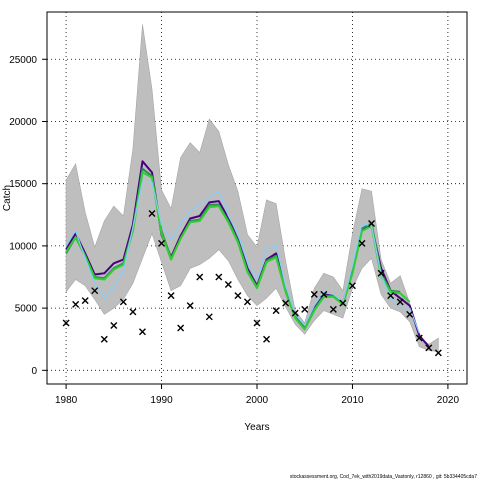  What do you see at coordinates (23, 60) in the screenshot?
I see `y-tick-label: 25000` at bounding box center [23, 60].